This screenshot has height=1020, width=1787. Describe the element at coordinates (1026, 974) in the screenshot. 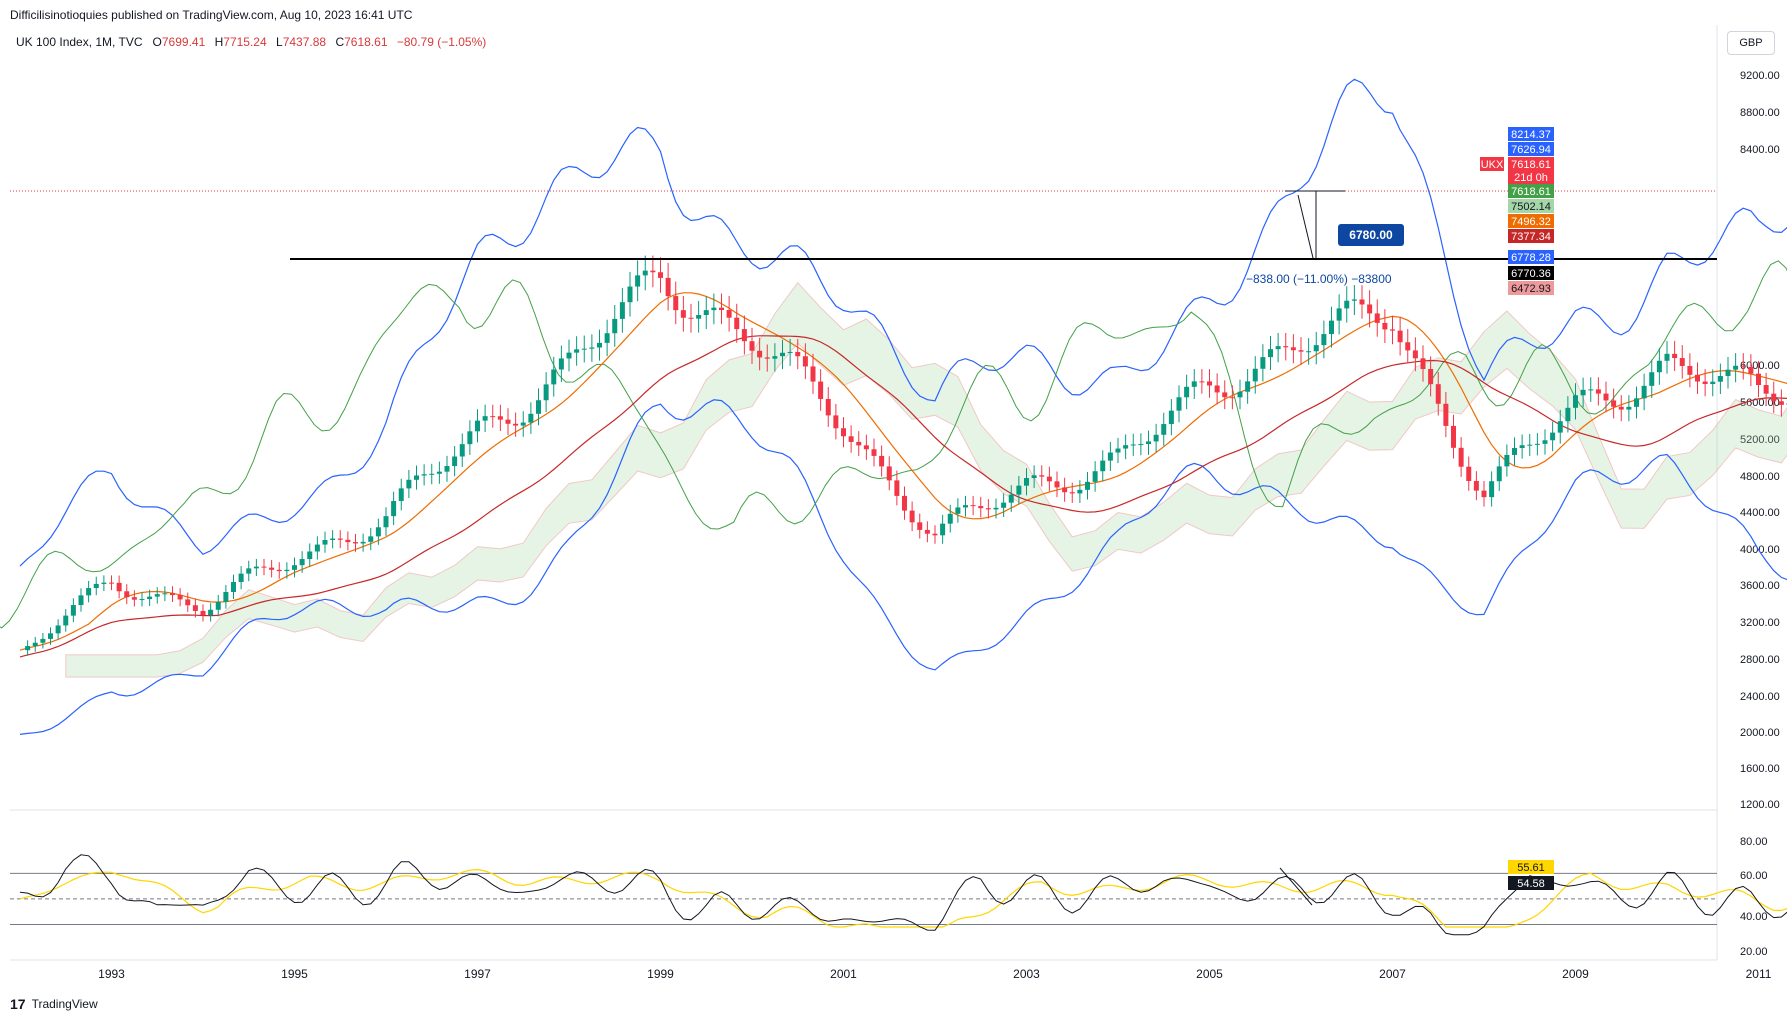

I see `time-tick-label: 2003` at that location.